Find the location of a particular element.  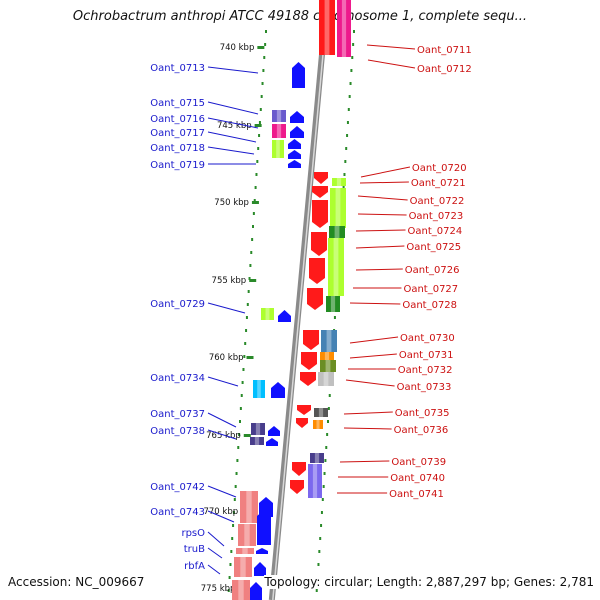

left-gene-label: rbfA is located at coordinates (194, 566).